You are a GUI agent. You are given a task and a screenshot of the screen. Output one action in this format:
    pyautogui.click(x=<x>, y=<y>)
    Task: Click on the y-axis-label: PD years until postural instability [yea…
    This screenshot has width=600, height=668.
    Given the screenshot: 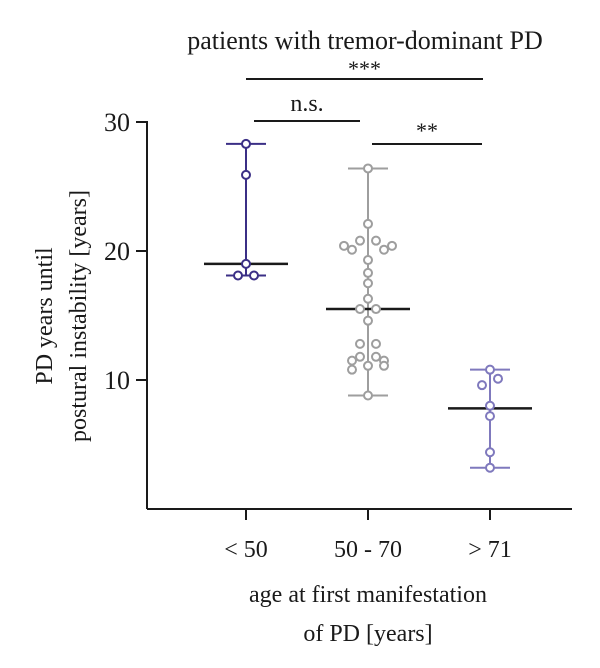 What is the action you would take?
    pyautogui.click(x=62, y=316)
    